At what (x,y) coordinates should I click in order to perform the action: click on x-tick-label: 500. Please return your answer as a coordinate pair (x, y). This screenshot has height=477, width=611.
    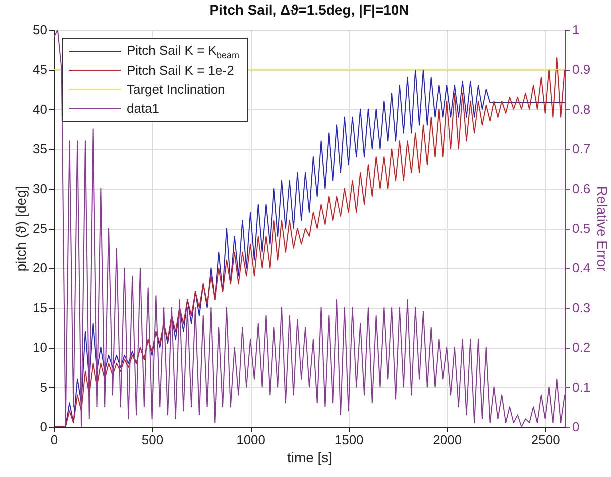
    Looking at the image, I should click on (153, 440).